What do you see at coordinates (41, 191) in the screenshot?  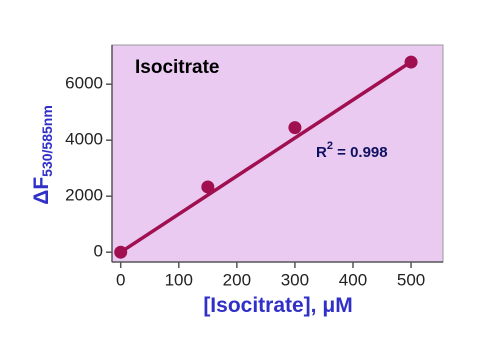 I see `y-label-main: ΔF` at bounding box center [41, 191].